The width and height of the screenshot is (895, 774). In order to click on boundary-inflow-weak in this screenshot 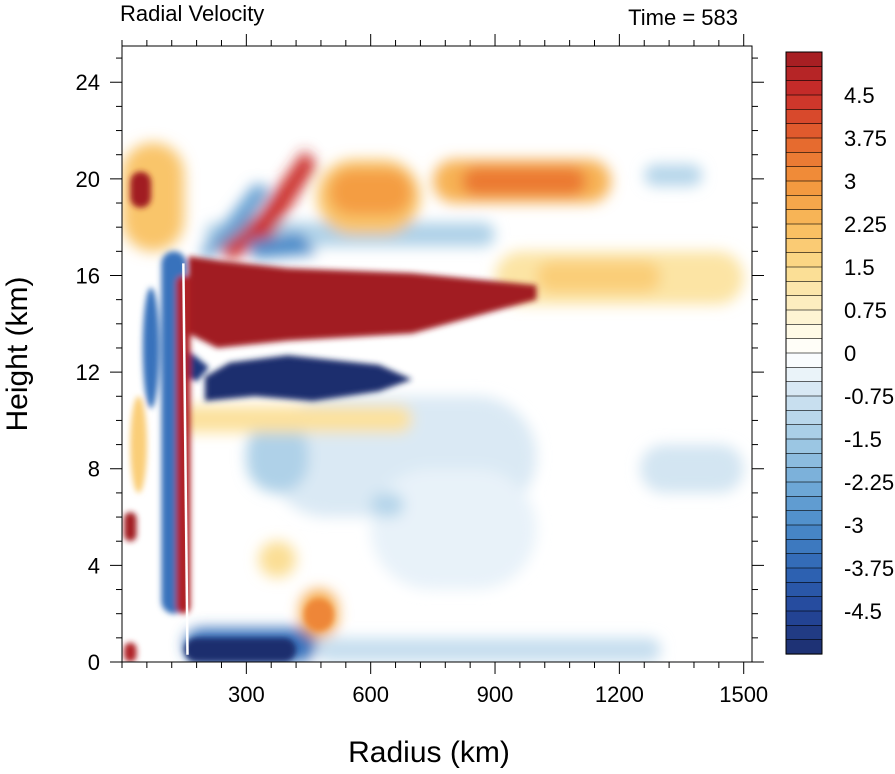, I will do `click(488, 649)`.